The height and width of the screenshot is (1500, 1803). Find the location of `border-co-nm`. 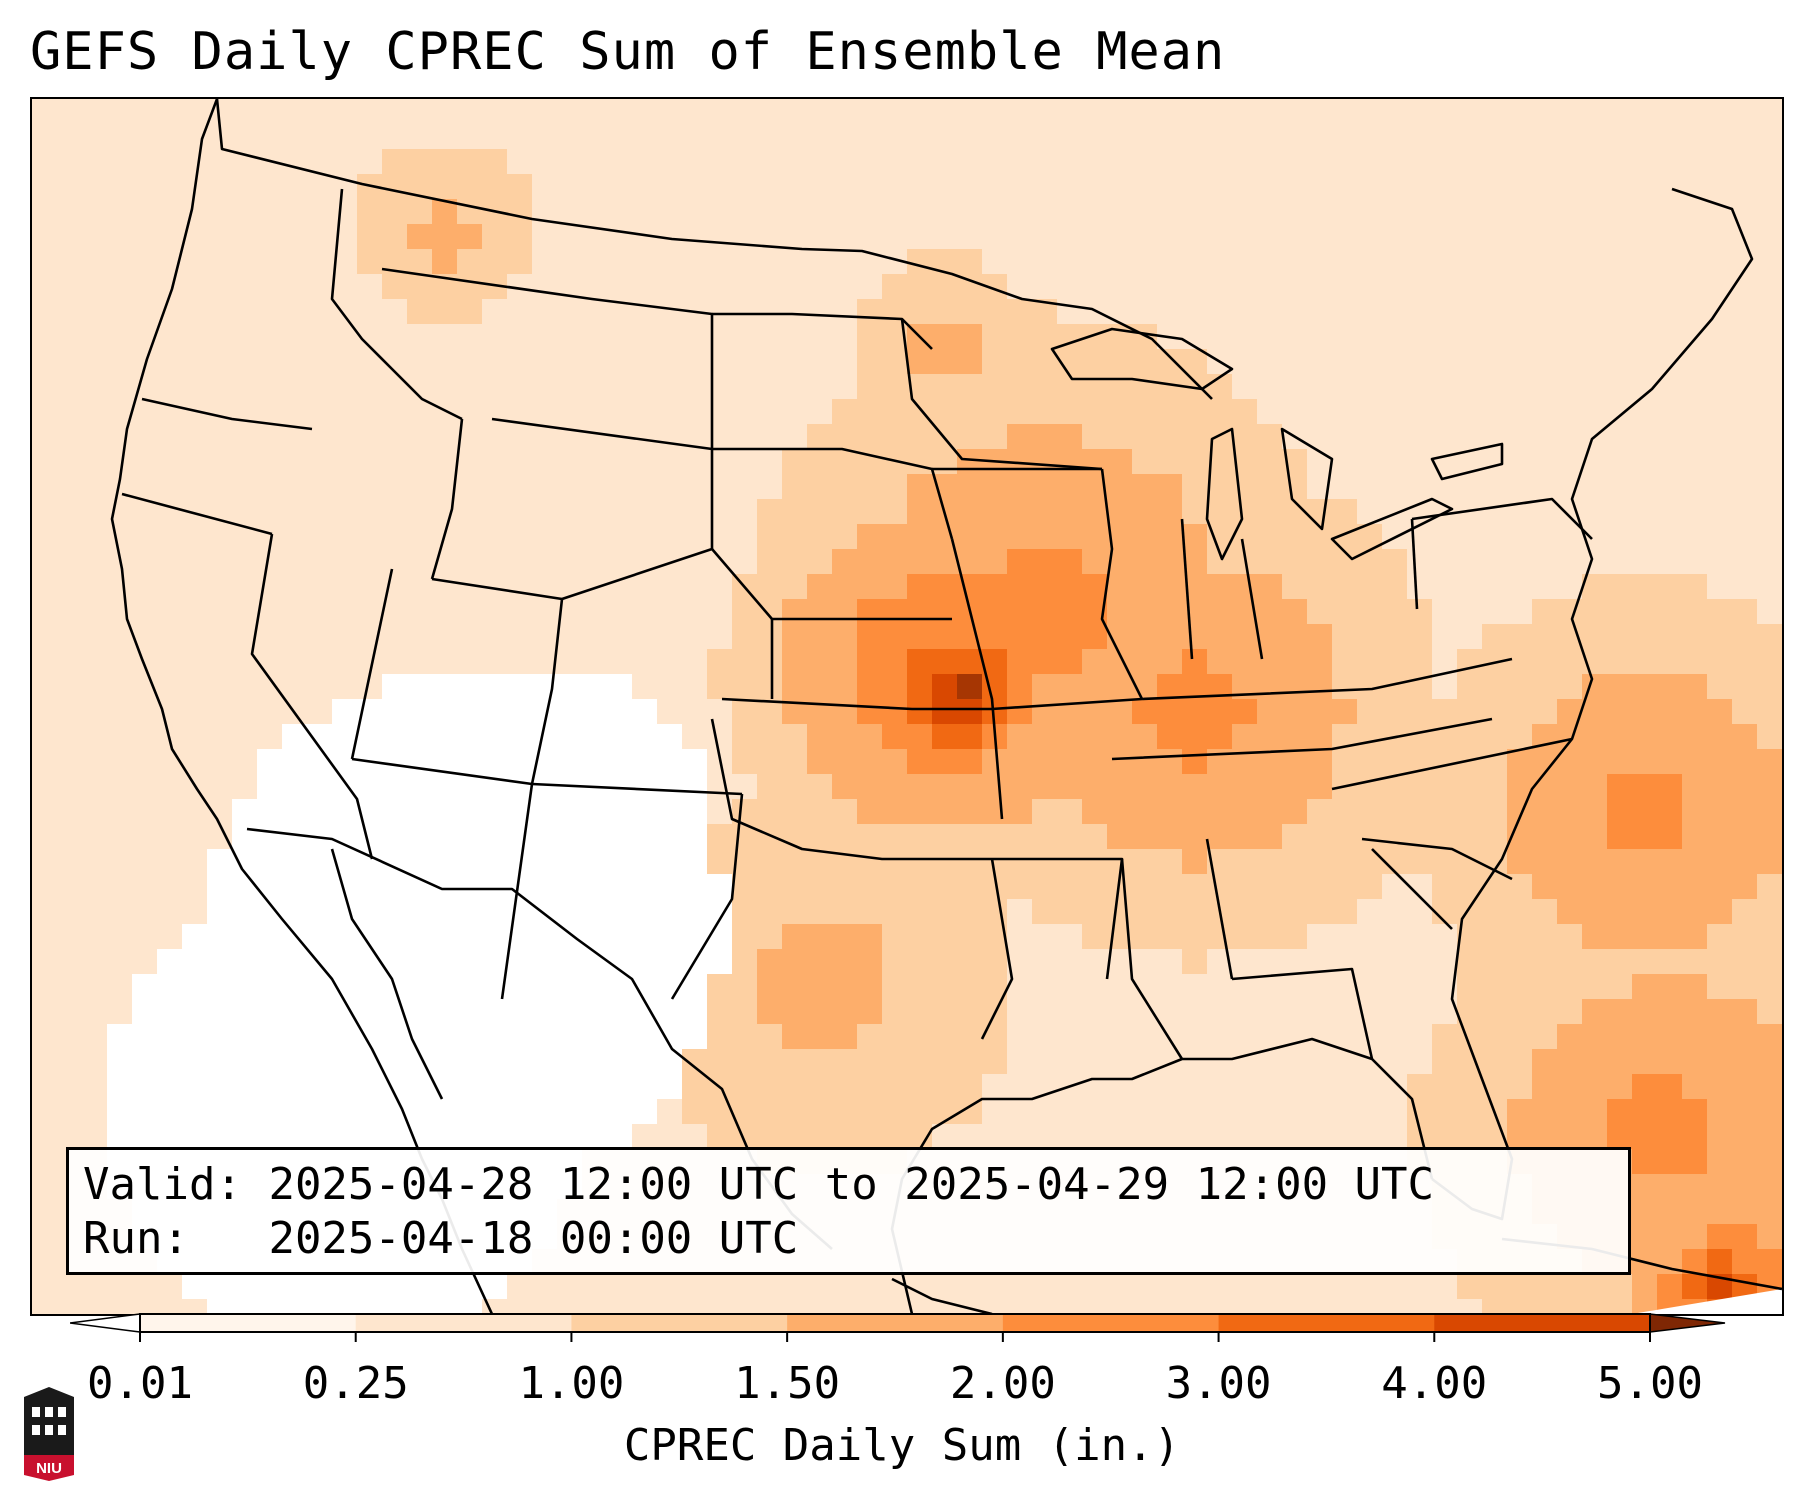

border-co-nm is located at coordinates (637, 789).